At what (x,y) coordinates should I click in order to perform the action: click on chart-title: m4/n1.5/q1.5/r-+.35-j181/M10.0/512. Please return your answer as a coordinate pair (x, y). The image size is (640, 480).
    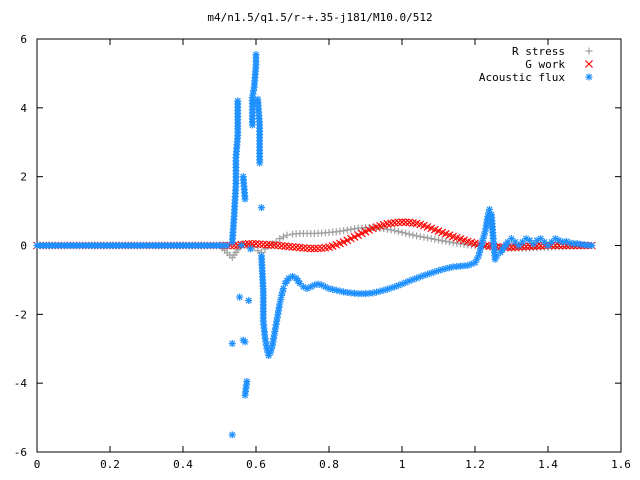
    Looking at the image, I should click on (319, 17).